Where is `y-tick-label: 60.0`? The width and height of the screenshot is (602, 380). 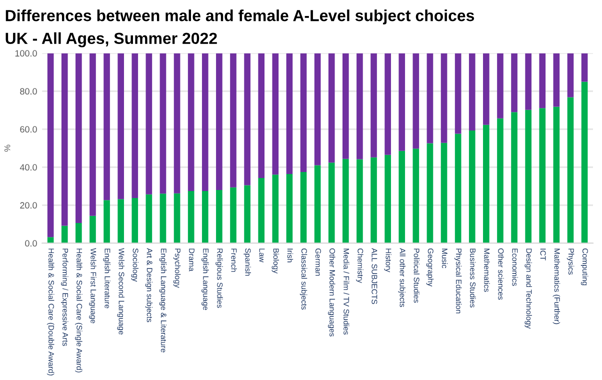 y-tick-label: 60.0 is located at coordinates (28, 129).